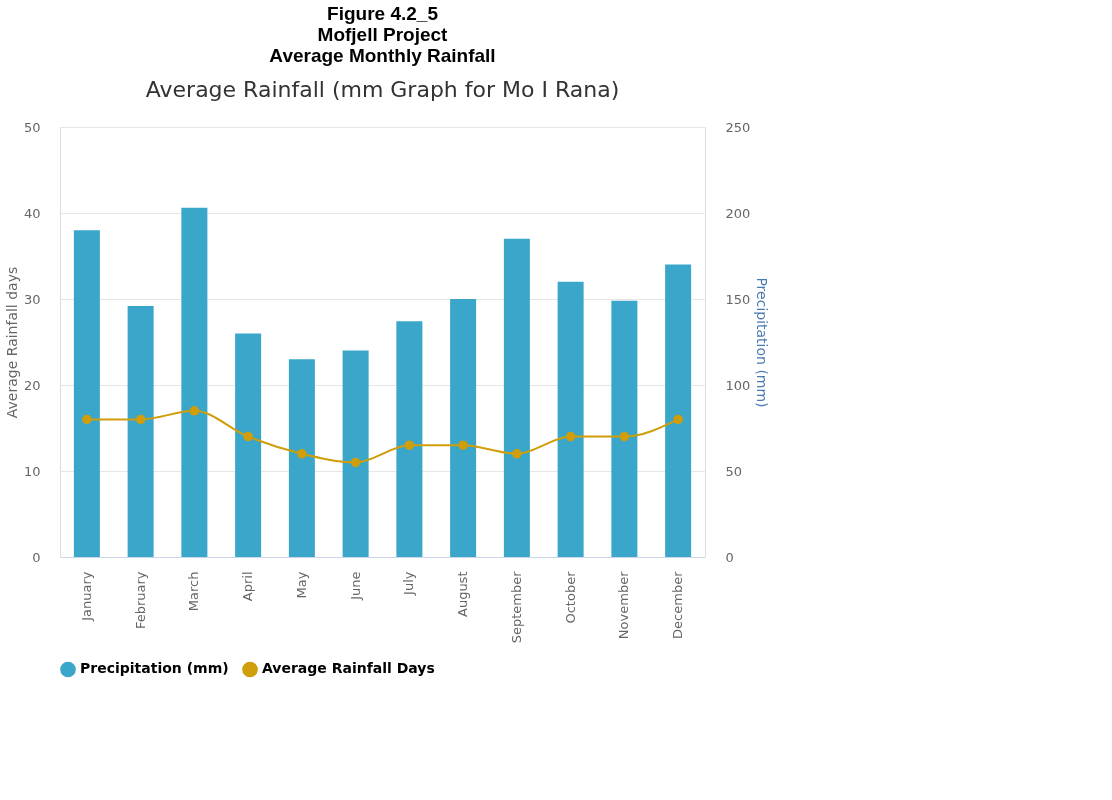 Image resolution: width=1112 pixels, height=800 pixels. I want to click on y2-axis-title: Precipitation (mm), so click(762, 342).